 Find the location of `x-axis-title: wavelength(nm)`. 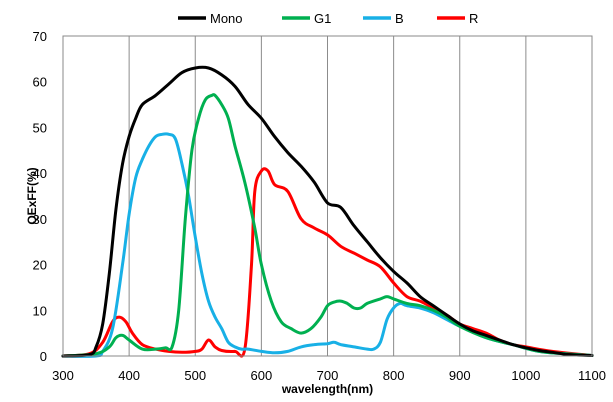

x-axis-title: wavelength(nm) is located at coordinates (327, 389).